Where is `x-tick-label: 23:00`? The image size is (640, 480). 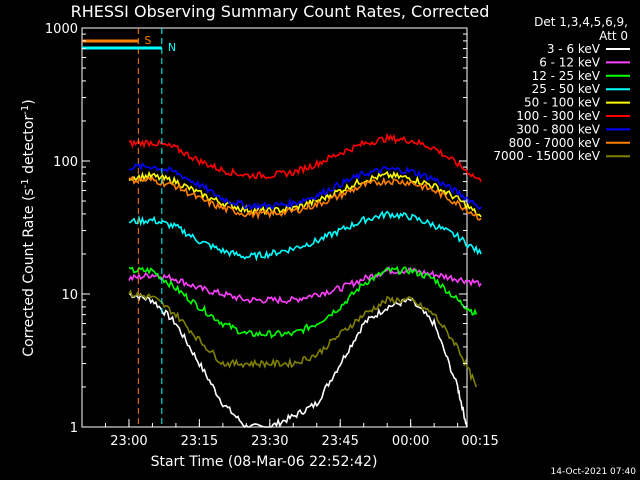 x-tick-label: 23:00 is located at coordinates (128, 441).